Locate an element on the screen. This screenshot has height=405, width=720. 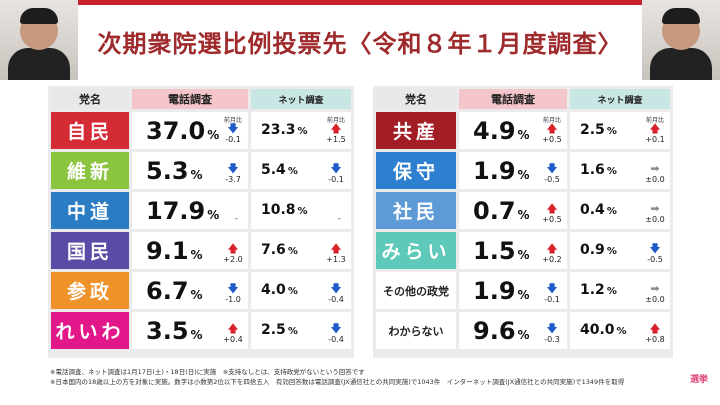
percentage-number: 4.9 is located at coordinates (494, 131).